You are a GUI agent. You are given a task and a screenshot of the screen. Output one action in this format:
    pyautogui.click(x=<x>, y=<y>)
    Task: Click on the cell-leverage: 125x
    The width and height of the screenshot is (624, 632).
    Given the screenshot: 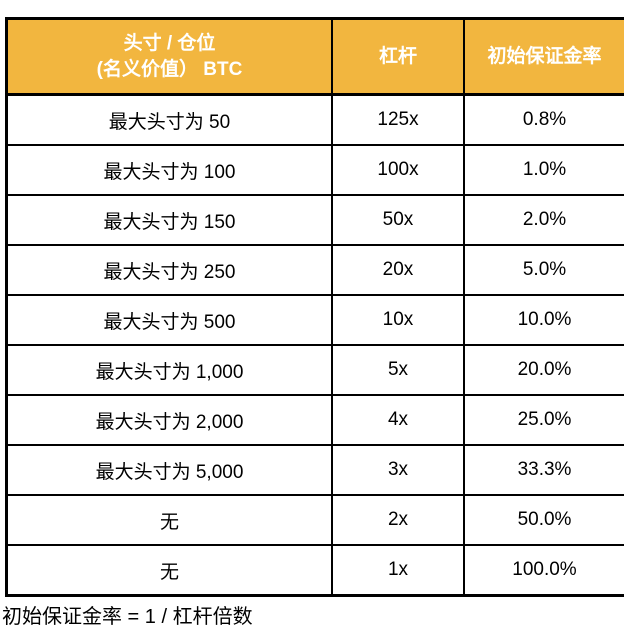 What is the action you would take?
    pyautogui.click(x=398, y=119)
    